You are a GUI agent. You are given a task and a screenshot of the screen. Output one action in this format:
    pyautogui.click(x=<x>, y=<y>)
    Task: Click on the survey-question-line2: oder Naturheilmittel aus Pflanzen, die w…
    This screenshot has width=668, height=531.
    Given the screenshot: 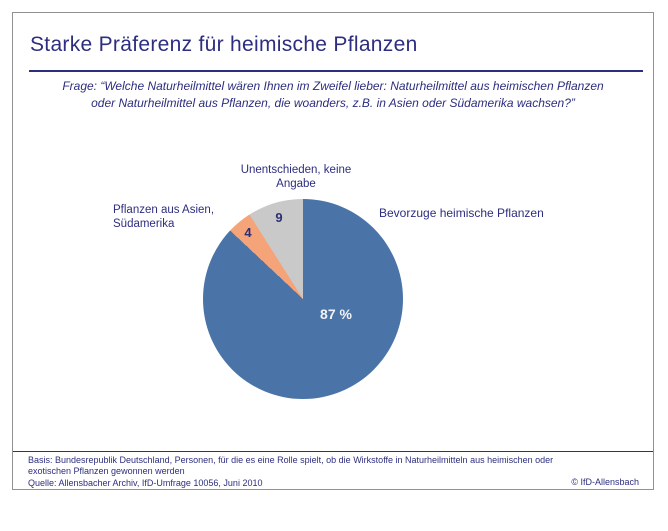 What is the action you would take?
    pyautogui.click(x=333, y=103)
    